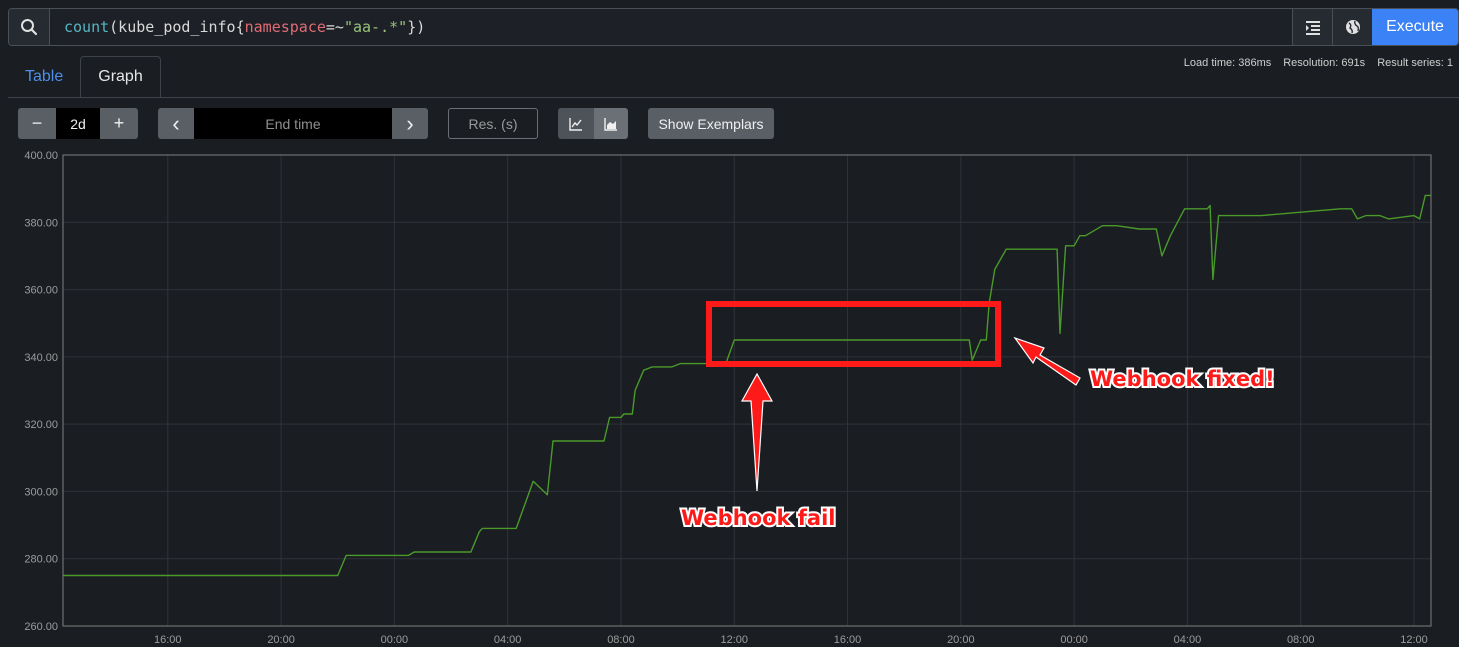 Image resolution: width=1459 pixels, height=647 pixels. Describe the element at coordinates (853, 334) in the screenshot. I see `webhook-fail-box` at that location.